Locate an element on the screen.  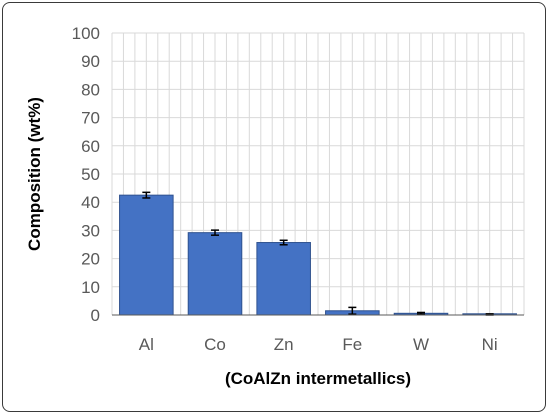
y-tick-label: 100 is located at coordinates (86, 33).